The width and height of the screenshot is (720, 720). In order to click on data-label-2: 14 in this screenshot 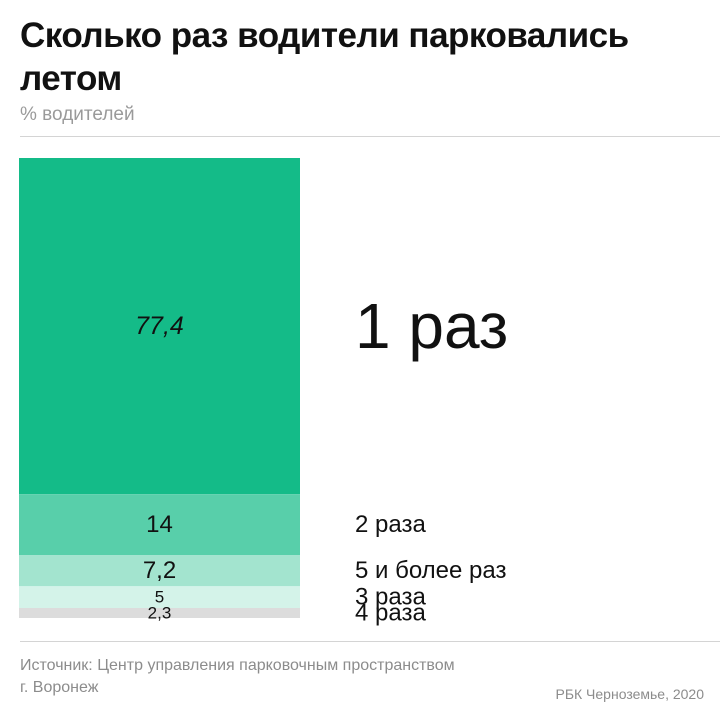, I will do `click(159, 524)`.